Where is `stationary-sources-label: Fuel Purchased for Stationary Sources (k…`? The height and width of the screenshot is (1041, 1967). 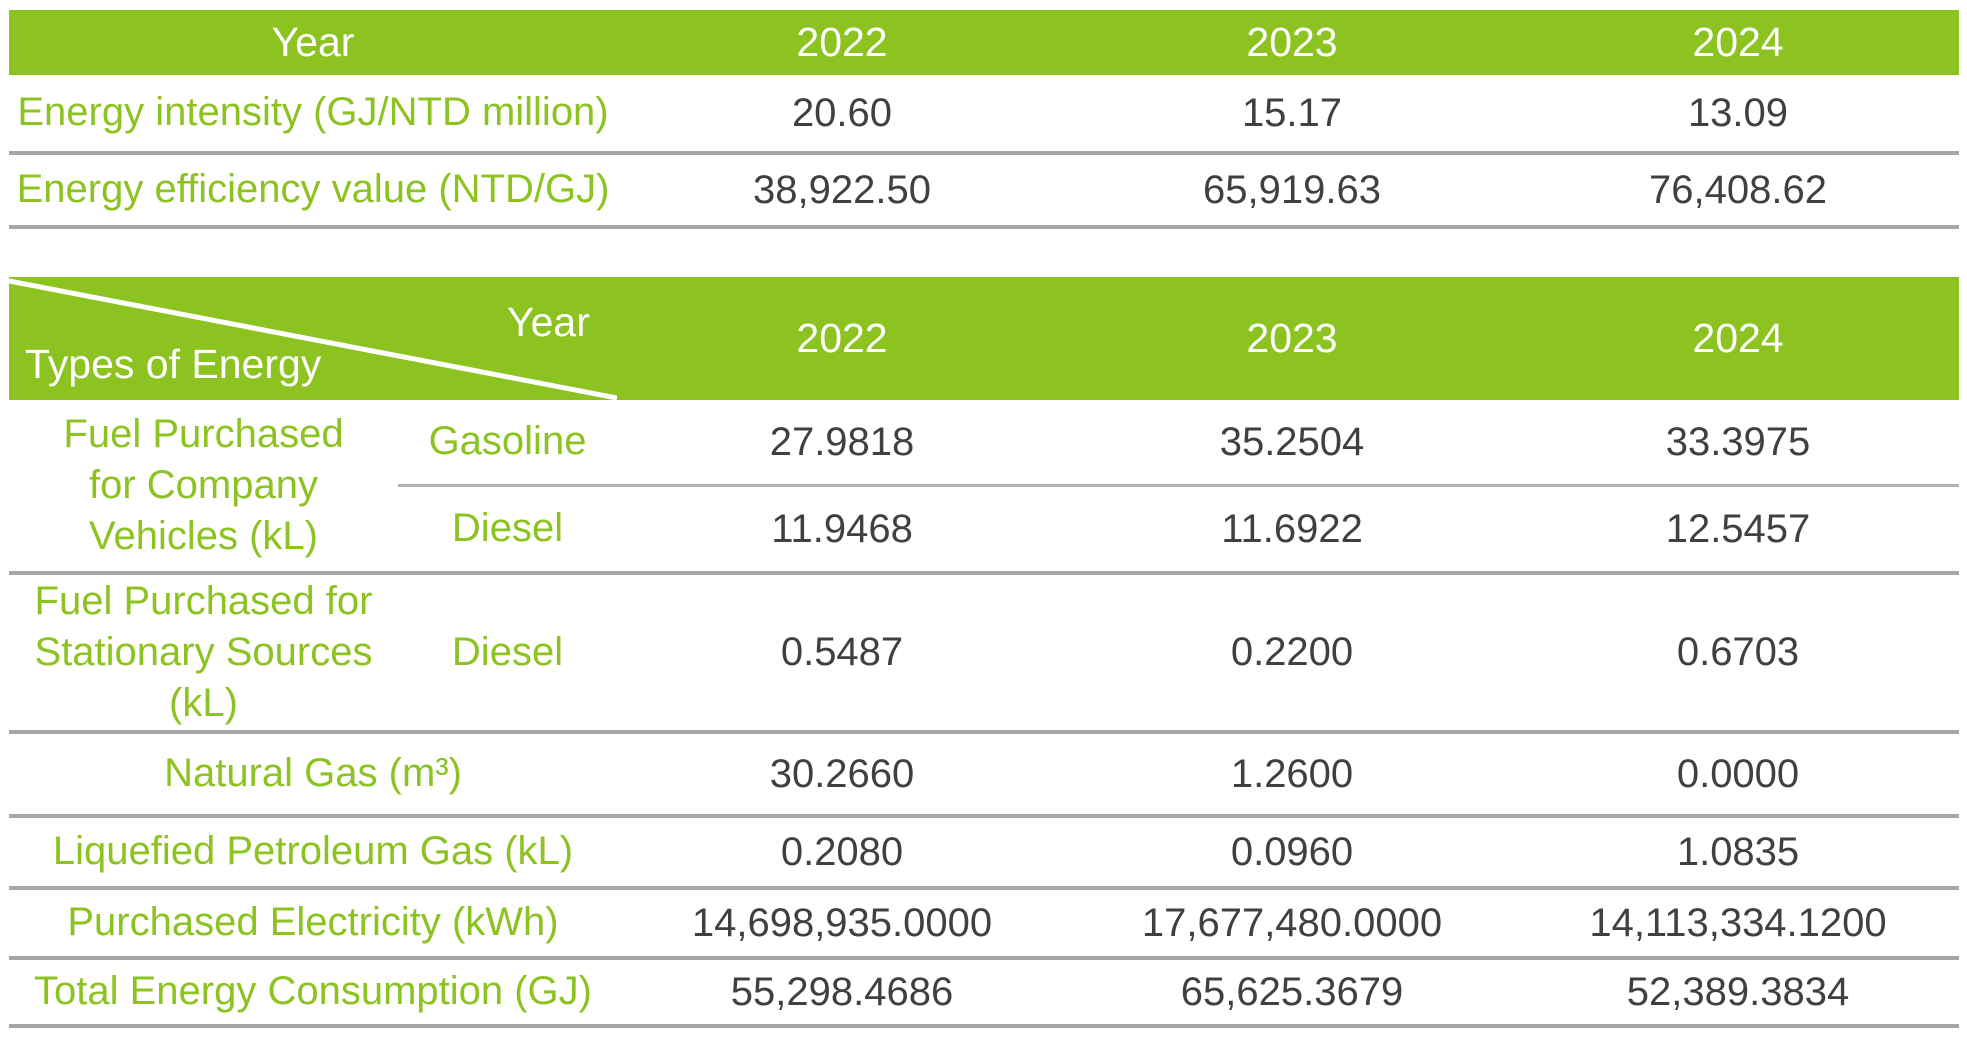 stationary-sources-label: Fuel Purchased for Stationary Sources (k… is located at coordinates (203, 652).